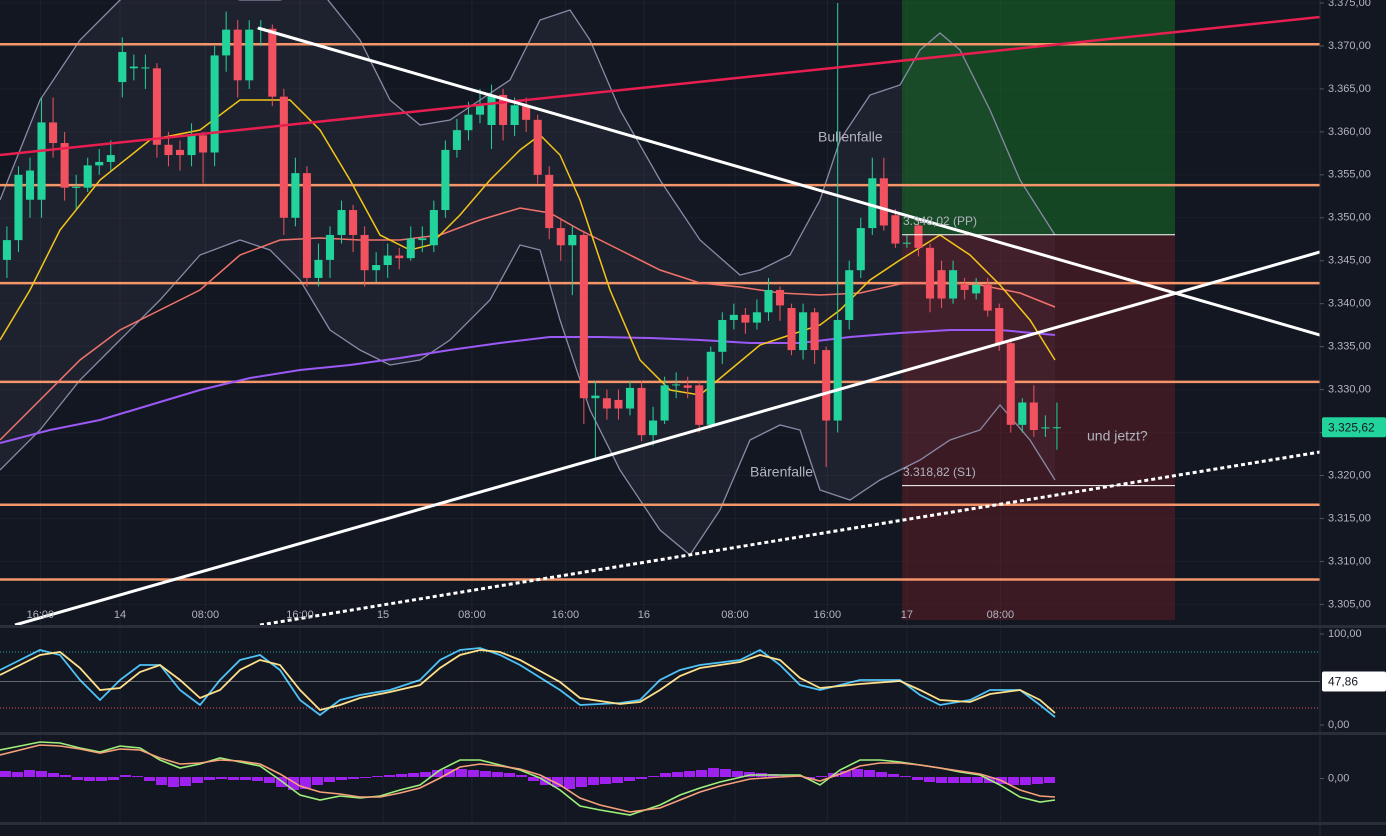 The width and height of the screenshot is (1386, 836). What do you see at coordinates (1349, 347) in the screenshot?
I see `y-tick-label: 3.335,00` at bounding box center [1349, 347].